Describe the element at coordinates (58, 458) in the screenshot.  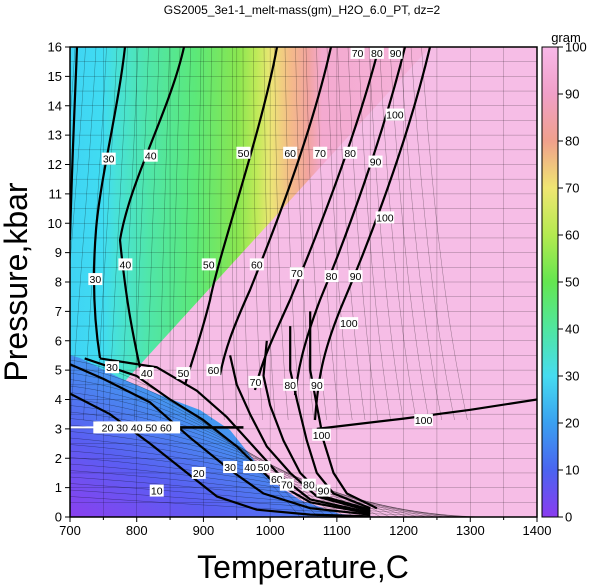
I see `y-tick-label: 2` at that location.